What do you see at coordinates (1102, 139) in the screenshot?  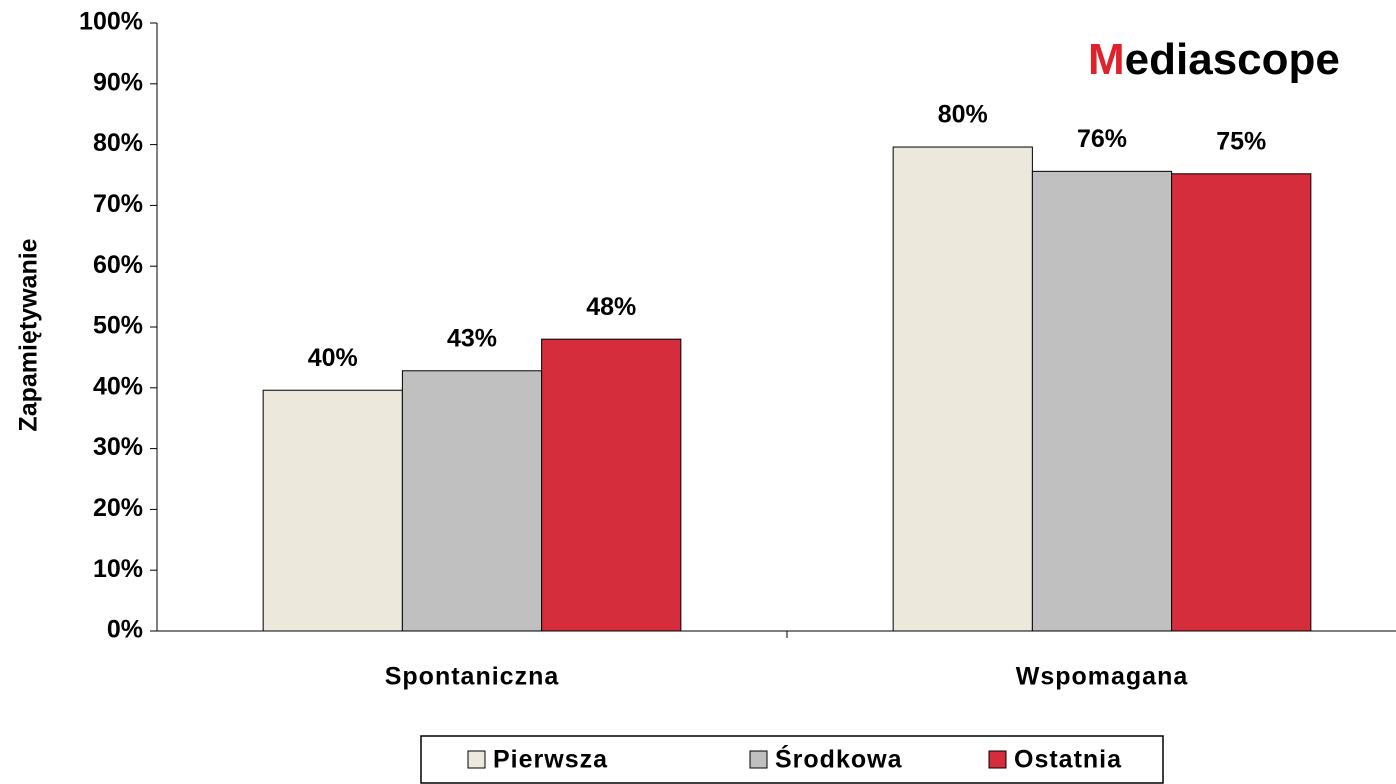 I see `value-label: 76%` at bounding box center [1102, 139].